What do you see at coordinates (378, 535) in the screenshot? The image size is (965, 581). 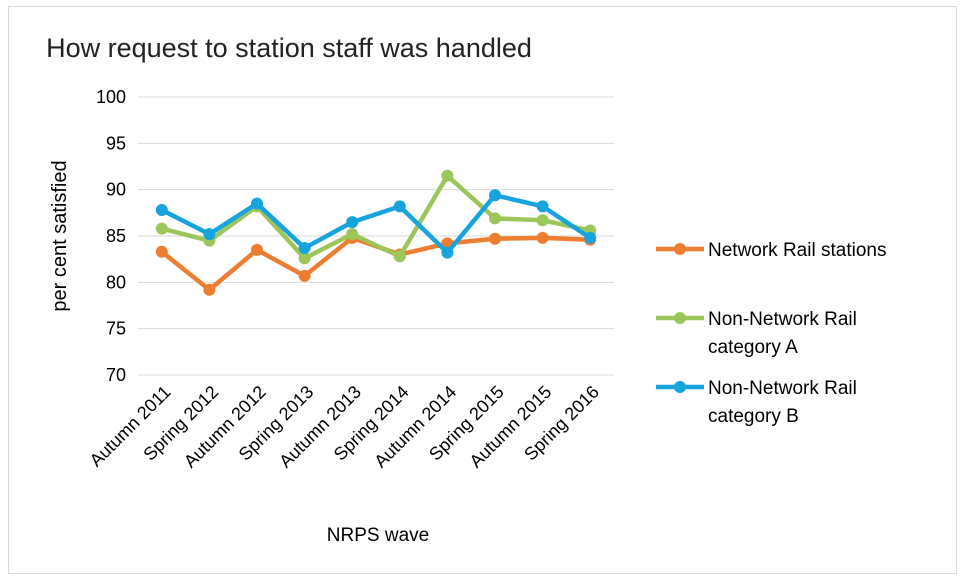 I see `x-axis-title: NRPS wave` at bounding box center [378, 535].